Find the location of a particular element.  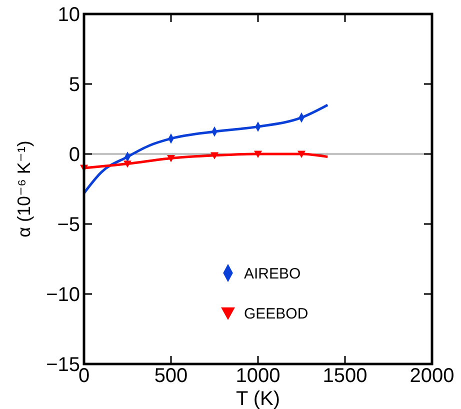

y-tick-label: −5 is located at coordinates (68, 225).